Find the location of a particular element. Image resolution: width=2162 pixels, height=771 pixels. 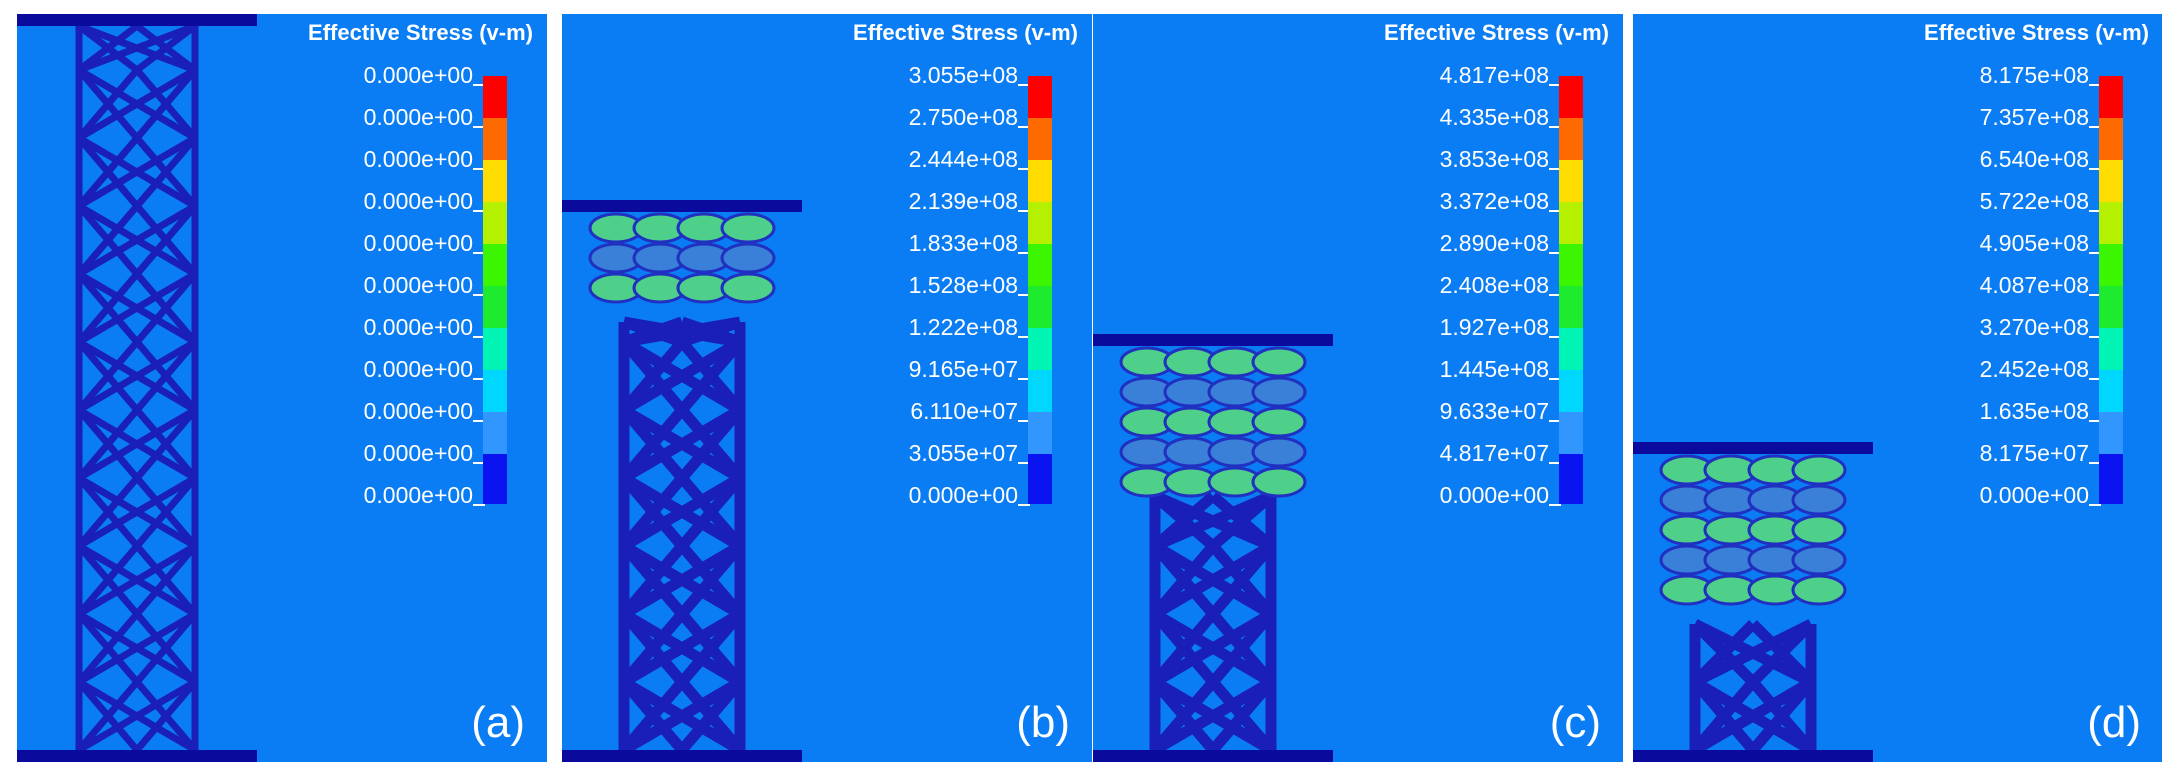

panel-label: (b) is located at coordinates (1043, 722).